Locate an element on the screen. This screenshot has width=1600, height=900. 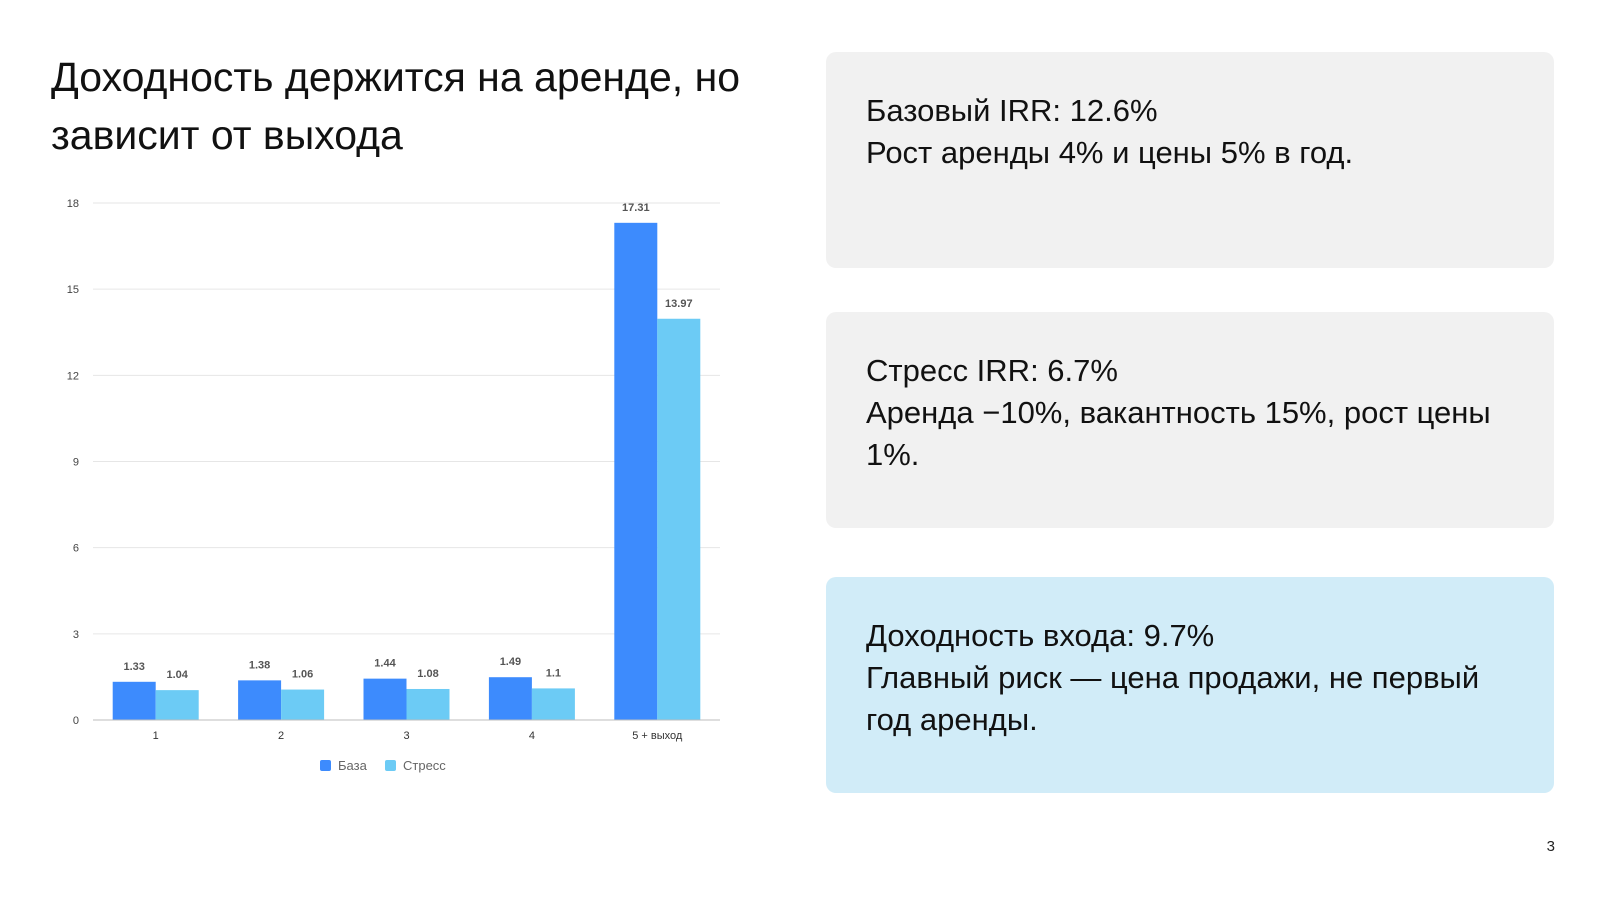
data-label: 1.06 is located at coordinates (302, 675).